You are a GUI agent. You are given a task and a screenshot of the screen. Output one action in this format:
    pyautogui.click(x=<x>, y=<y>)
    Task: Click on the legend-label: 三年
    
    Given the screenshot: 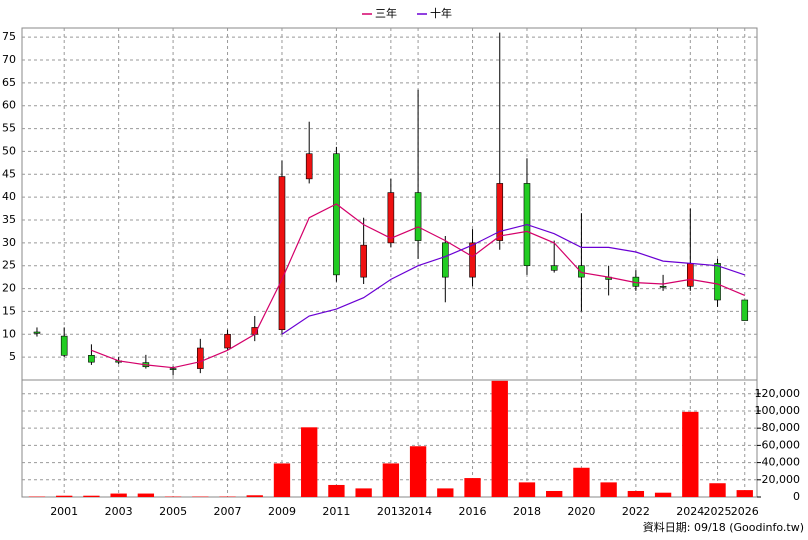 What is the action you would take?
    pyautogui.click(x=386, y=13)
    